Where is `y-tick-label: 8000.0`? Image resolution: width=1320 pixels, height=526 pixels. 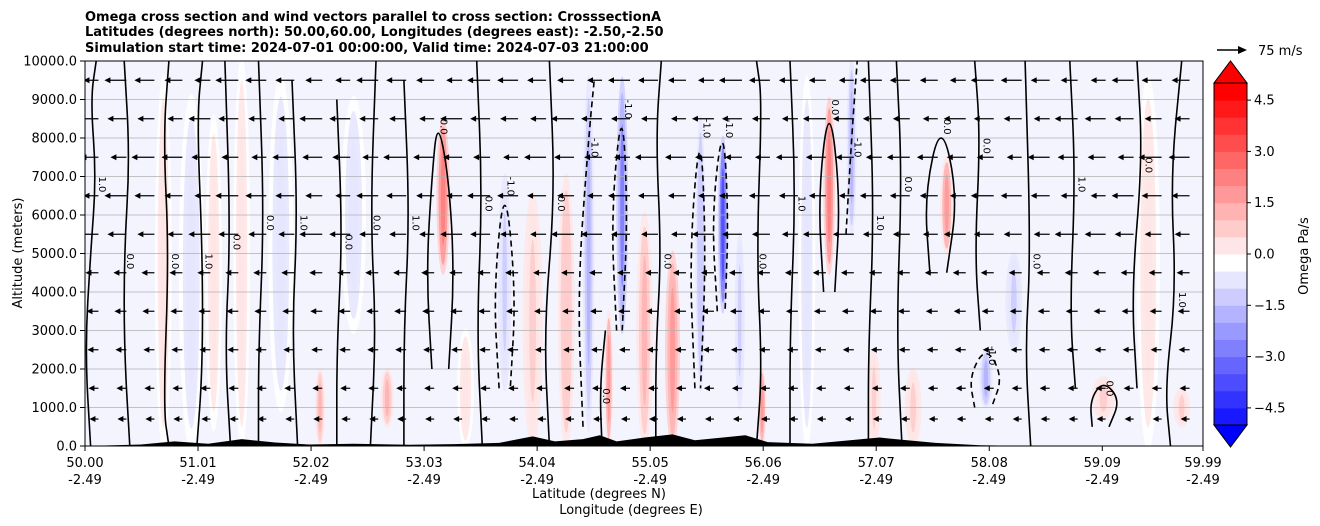 y-tick-label: 8000.0 is located at coordinates (55, 139).